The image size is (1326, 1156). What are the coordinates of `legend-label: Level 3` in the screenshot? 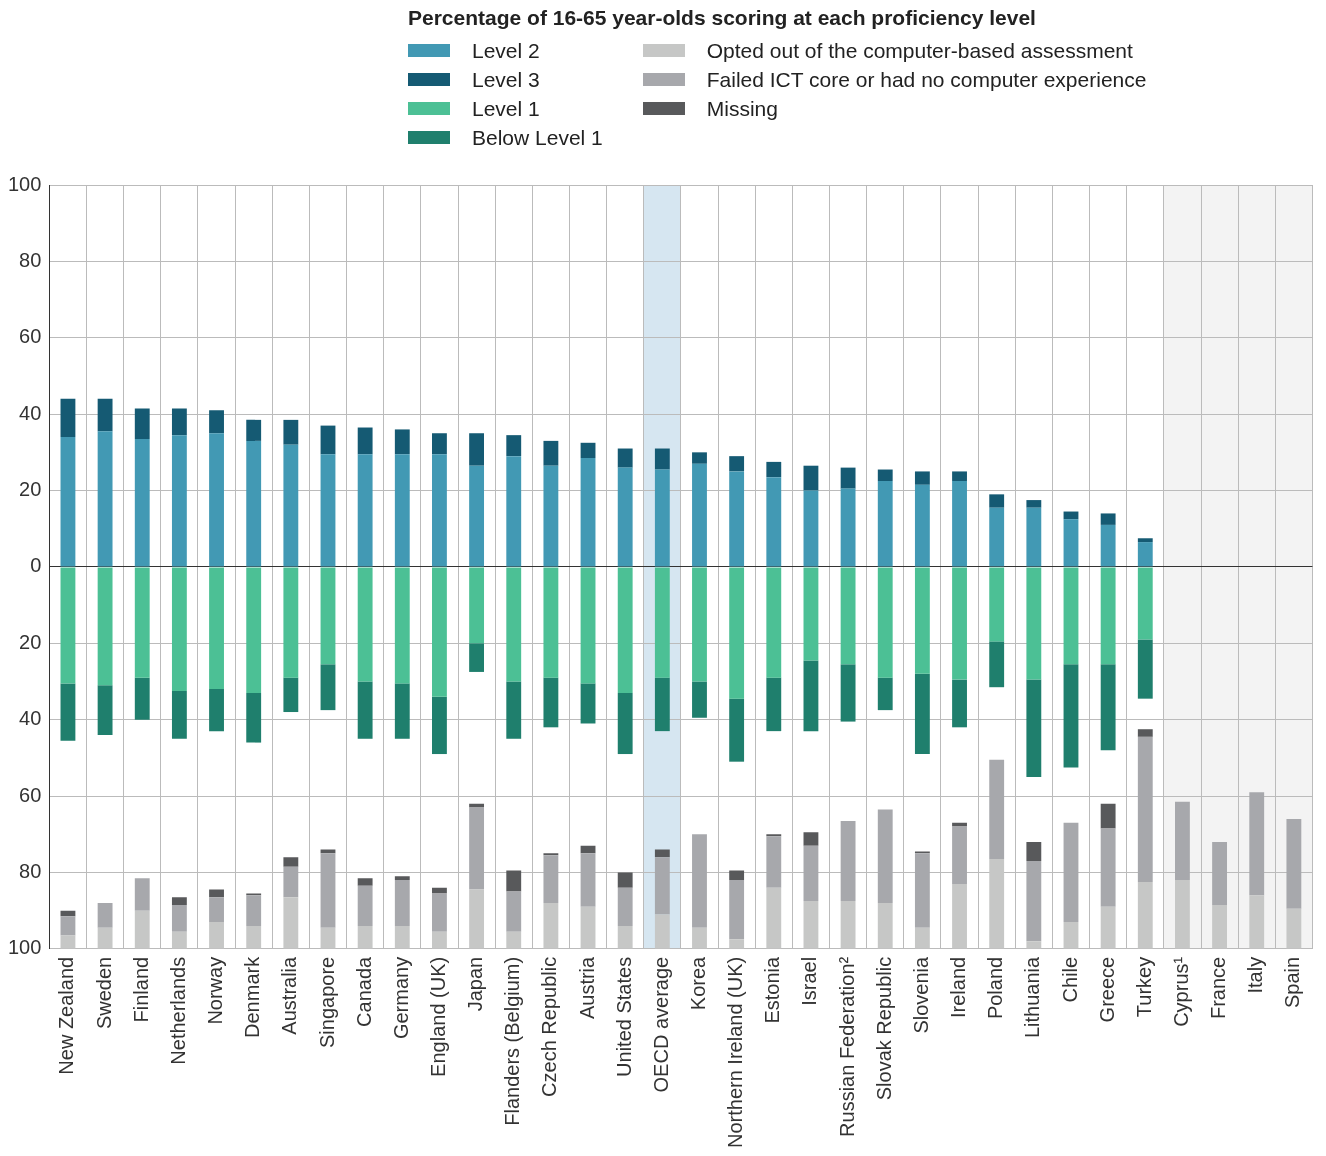 It's located at (506, 79).